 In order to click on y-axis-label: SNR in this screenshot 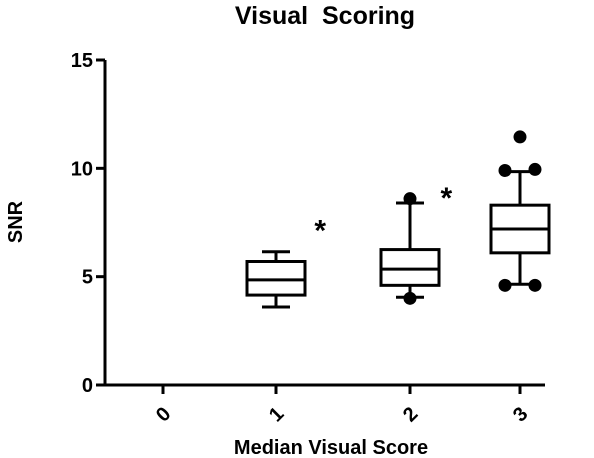, I will do `click(16, 221)`.